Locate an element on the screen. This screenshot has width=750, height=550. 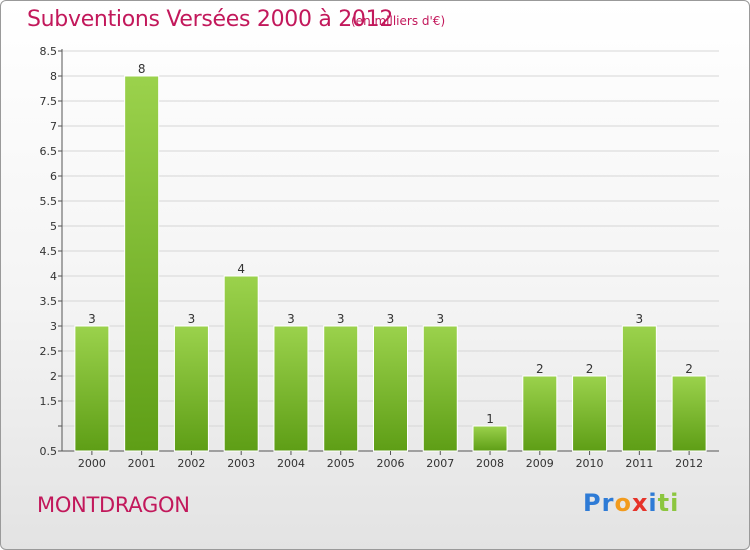
y-tick-label: 6 is located at coordinates (53, 176).